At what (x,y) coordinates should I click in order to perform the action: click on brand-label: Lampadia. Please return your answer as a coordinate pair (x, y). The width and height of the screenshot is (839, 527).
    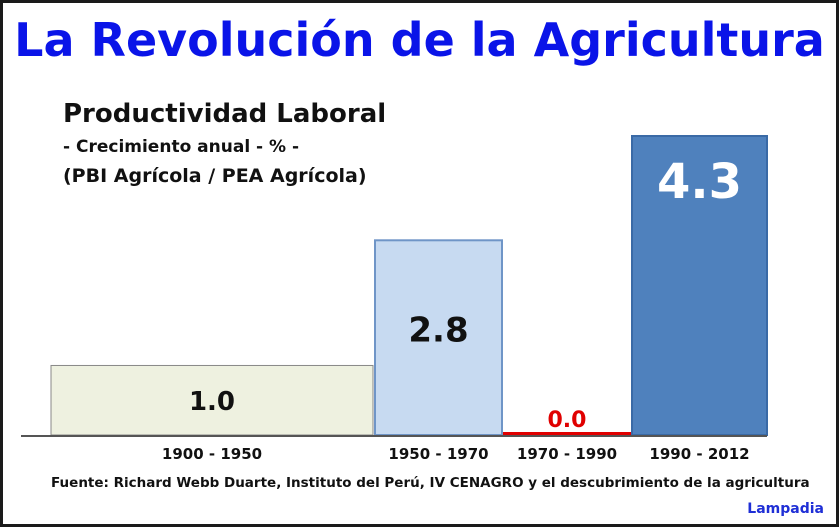
    Looking at the image, I should click on (785, 509).